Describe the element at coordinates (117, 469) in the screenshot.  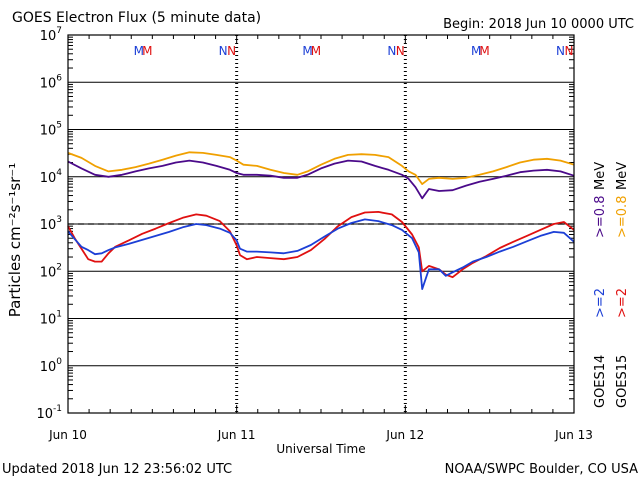
I see `updated-timestamp: Updated 2018 Jun 12 23:56:02 UTC` at that location.